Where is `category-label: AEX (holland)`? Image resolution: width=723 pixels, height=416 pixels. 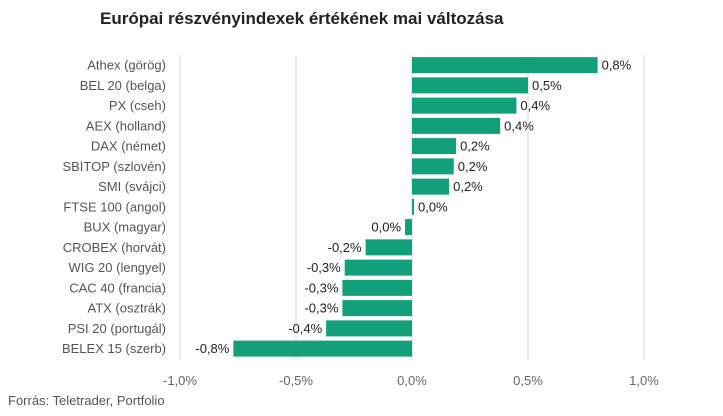
category-label: AEX (holland) is located at coordinates (126, 125).